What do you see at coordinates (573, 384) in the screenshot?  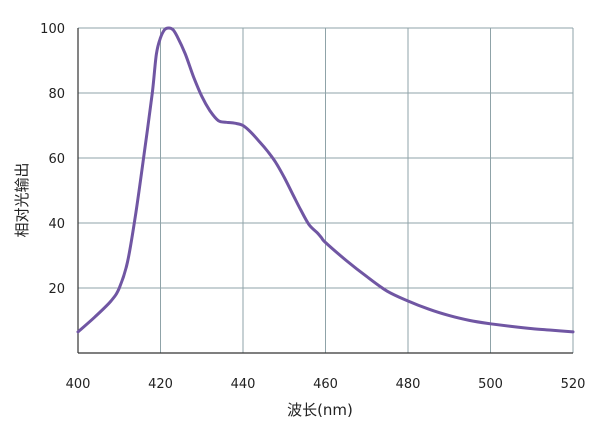 I see `x-tick-label-6: 520` at bounding box center [573, 384].